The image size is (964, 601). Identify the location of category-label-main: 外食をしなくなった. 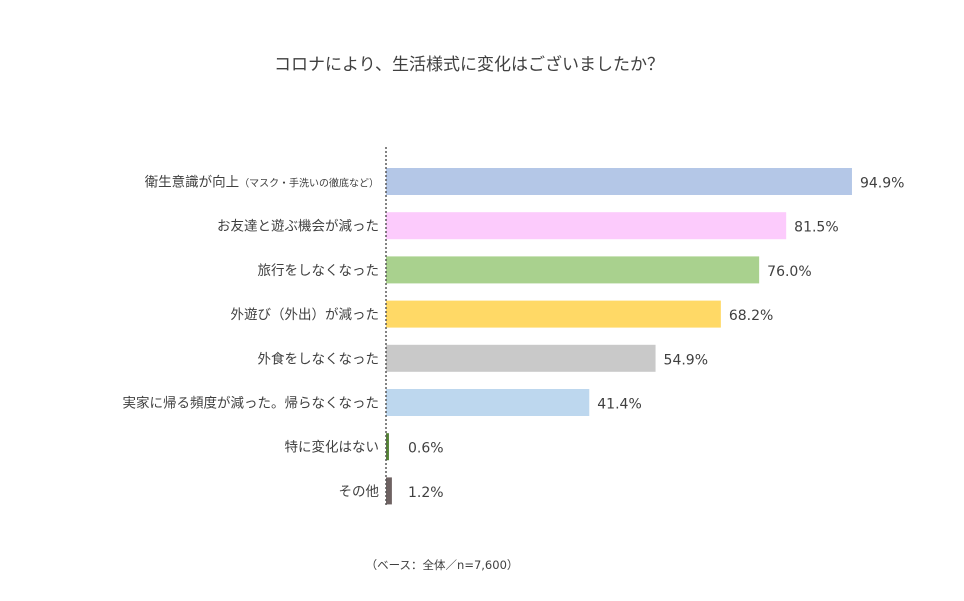
(319, 358).